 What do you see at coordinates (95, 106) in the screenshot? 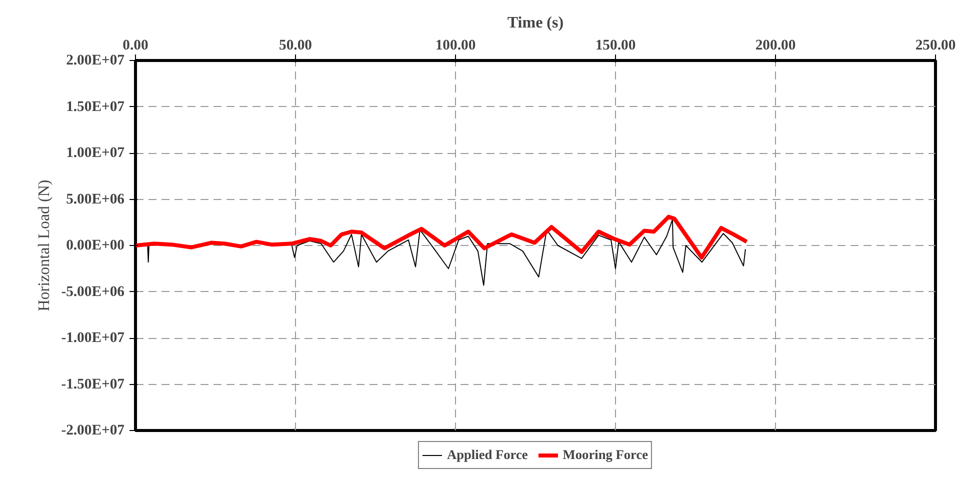
I see `y-tick-label: 1.50E+07` at bounding box center [95, 106].